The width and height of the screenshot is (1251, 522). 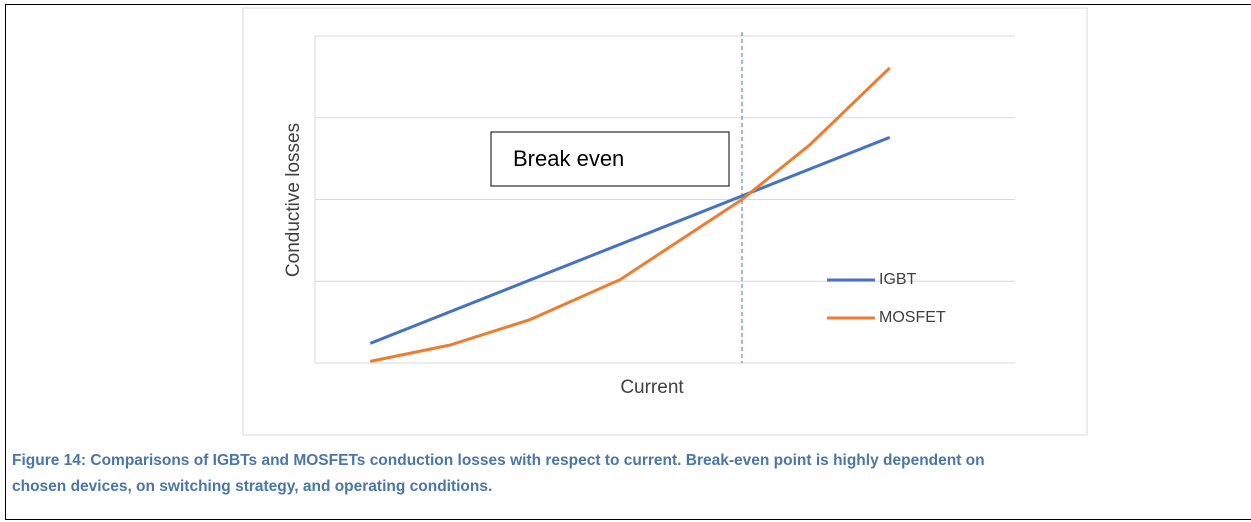 I want to click on annotation-box, so click(x=610, y=159).